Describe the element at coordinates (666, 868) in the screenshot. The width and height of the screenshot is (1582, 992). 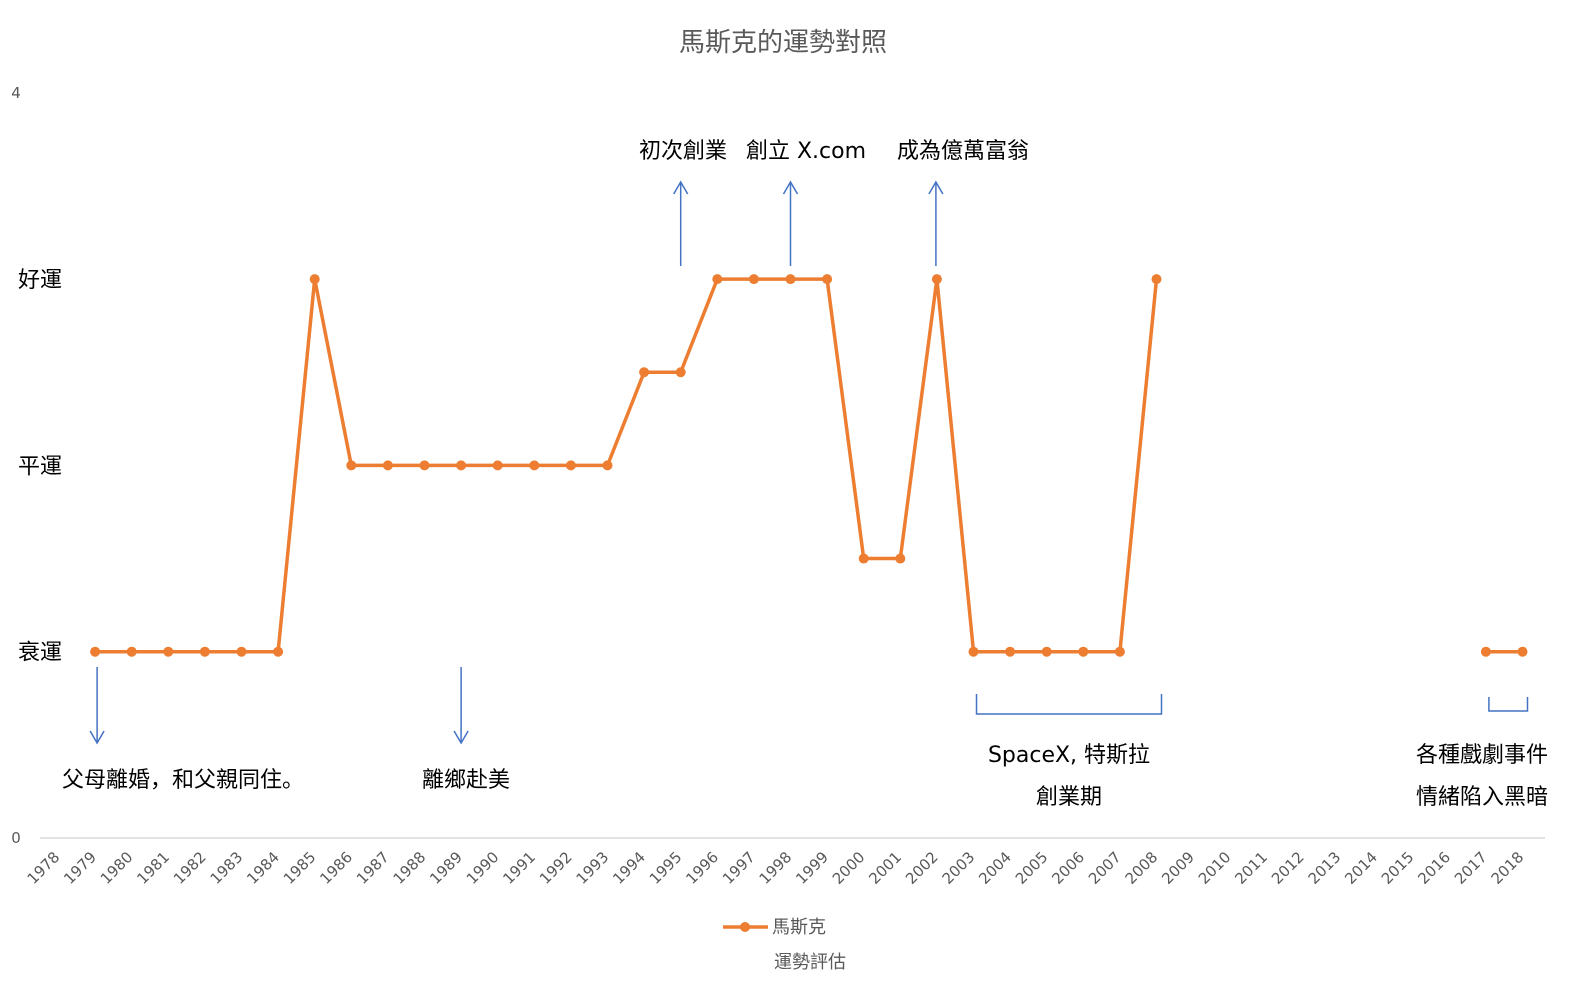
I see `x-tick-label: 1995` at that location.